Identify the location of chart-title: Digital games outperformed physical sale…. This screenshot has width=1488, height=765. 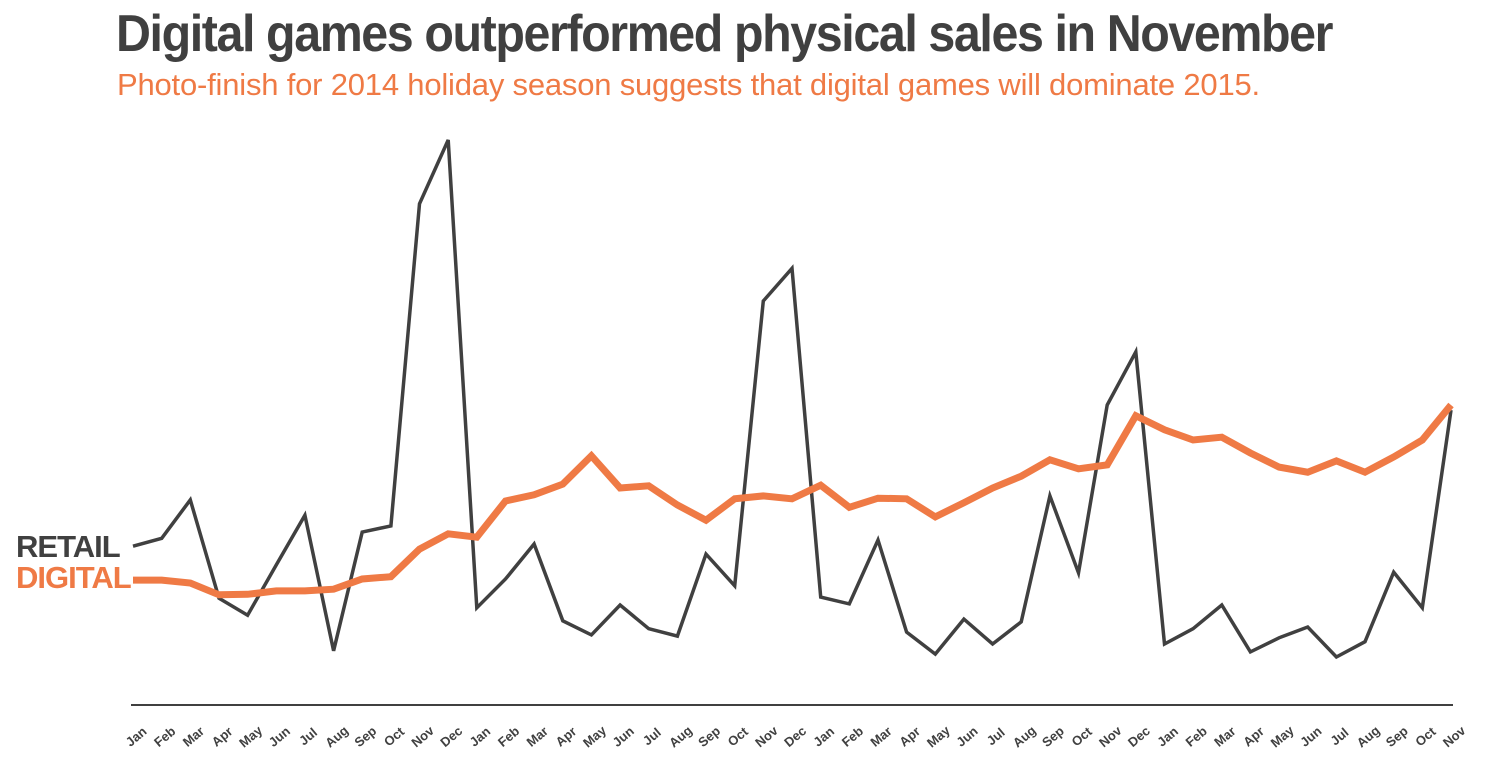
(724, 34).